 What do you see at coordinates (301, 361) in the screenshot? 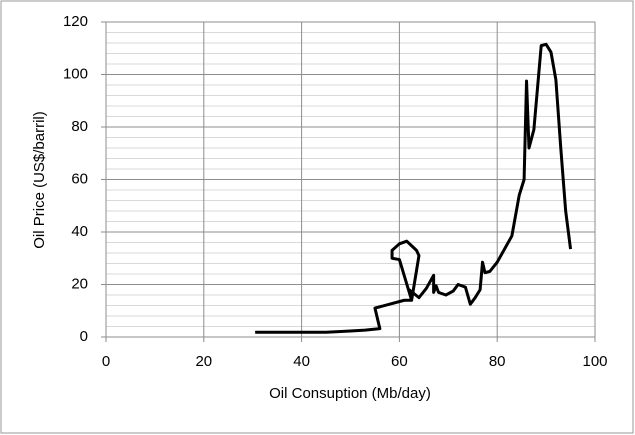
I see `x-tick-label: 40` at bounding box center [301, 361].